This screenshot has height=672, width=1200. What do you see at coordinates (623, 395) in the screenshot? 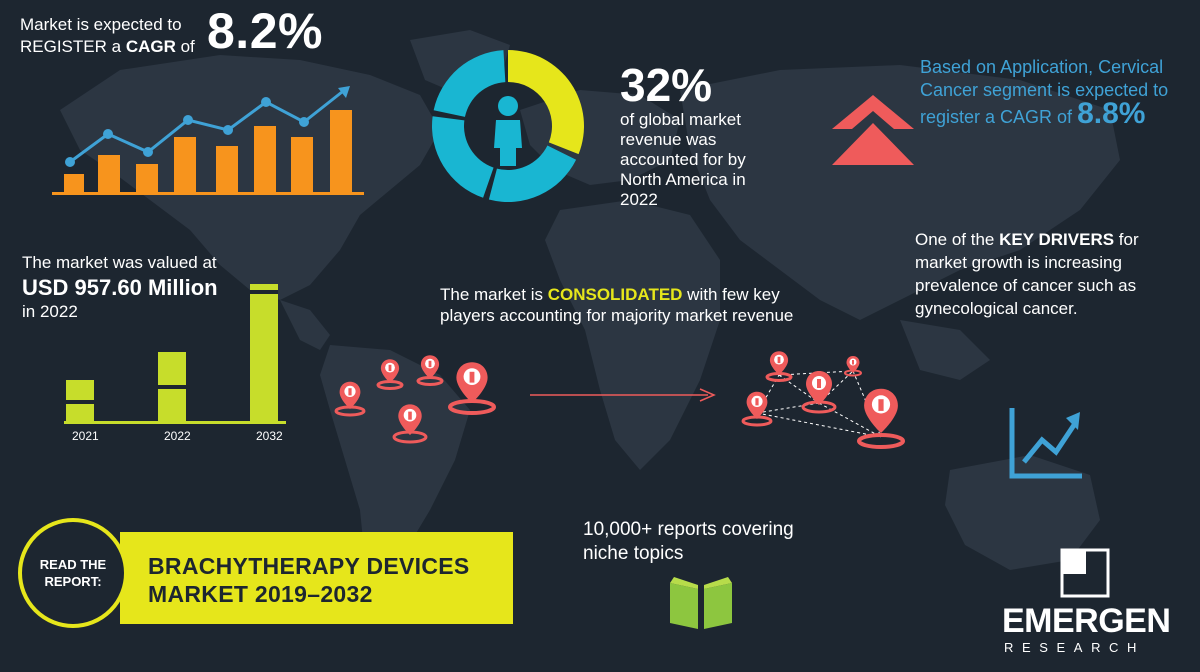
I see `arrow-right-icon` at bounding box center [623, 395].